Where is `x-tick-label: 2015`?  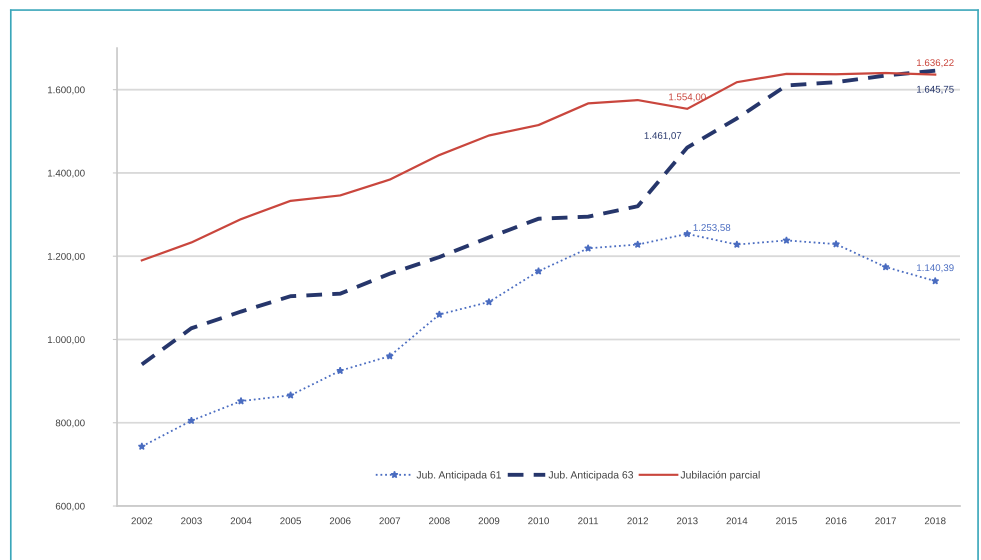
x-tick-label: 2015 is located at coordinates (786, 520).